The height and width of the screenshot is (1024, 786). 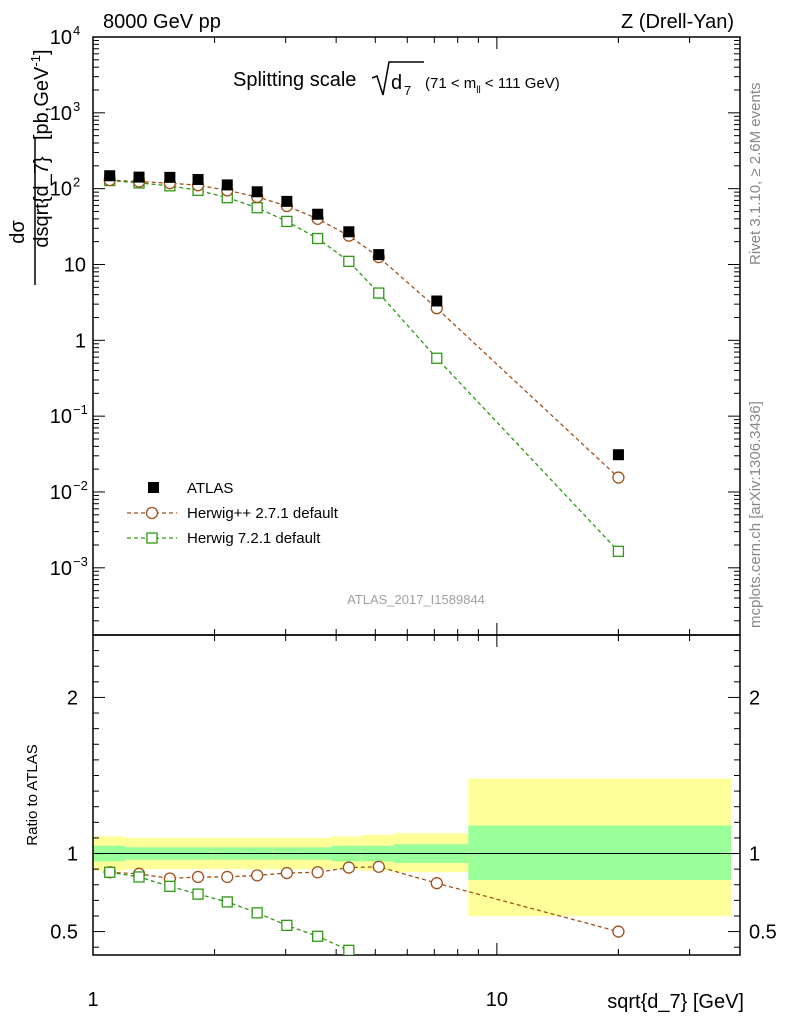 I want to click on x-tick-label: 10, so click(x=497, y=1000).